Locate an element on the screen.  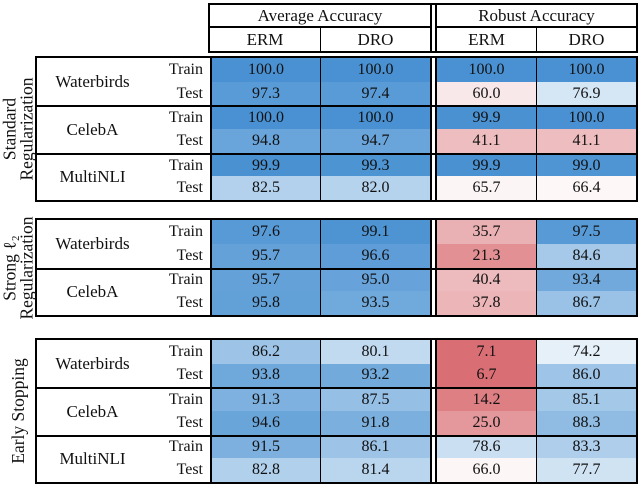
col-header-dro-robust: DRO is located at coordinates (586, 39).